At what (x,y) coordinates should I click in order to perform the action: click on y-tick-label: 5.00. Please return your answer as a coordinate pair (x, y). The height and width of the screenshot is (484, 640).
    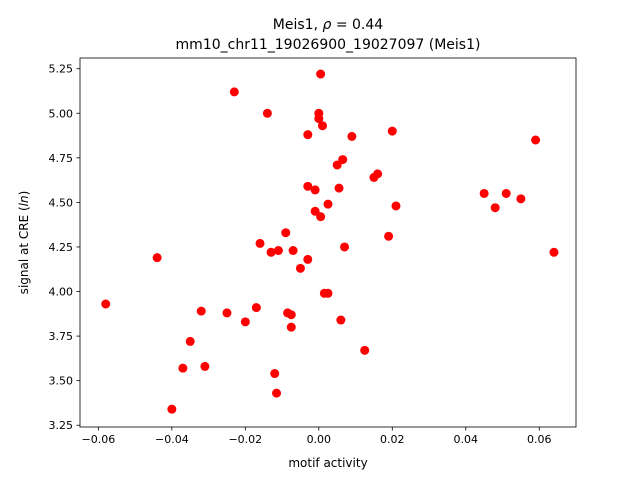
    Looking at the image, I should click on (61, 113).